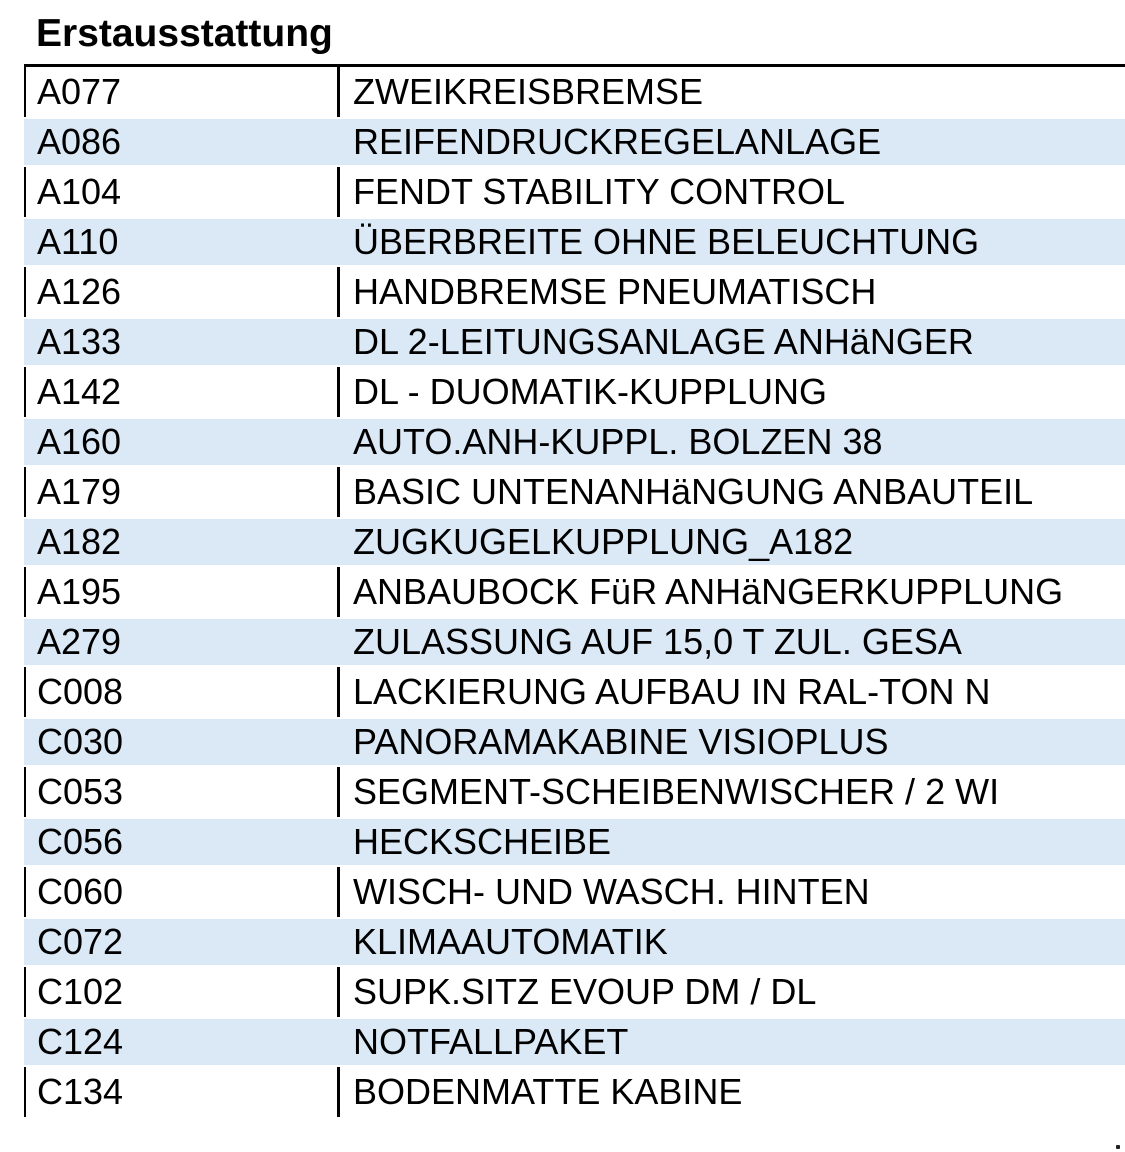 Image resolution: width=1125 pixels, height=1152 pixels. What do you see at coordinates (80, 991) in the screenshot?
I see `option-code-cell: C102` at bounding box center [80, 991].